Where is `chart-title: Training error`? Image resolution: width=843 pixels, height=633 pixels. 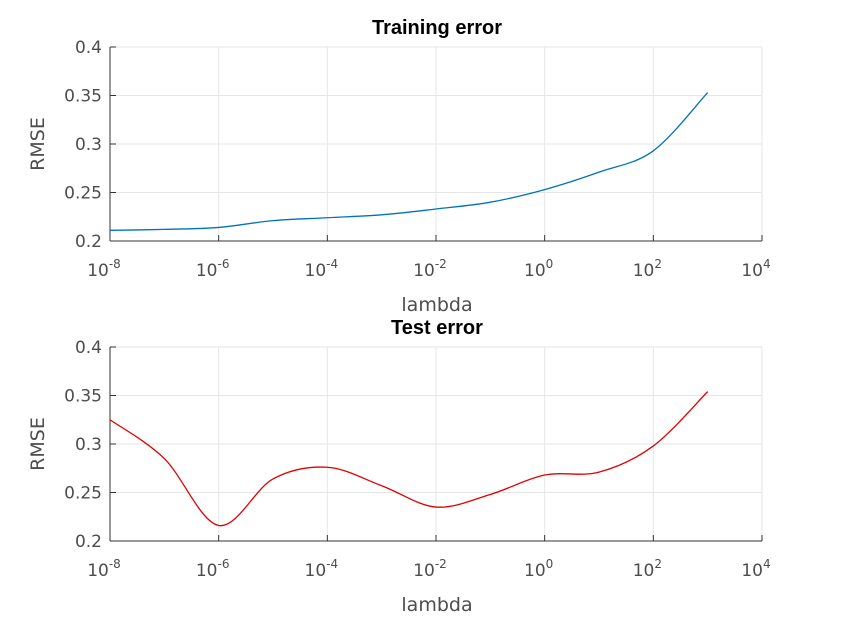
chart-title: Training error is located at coordinates (437, 28).